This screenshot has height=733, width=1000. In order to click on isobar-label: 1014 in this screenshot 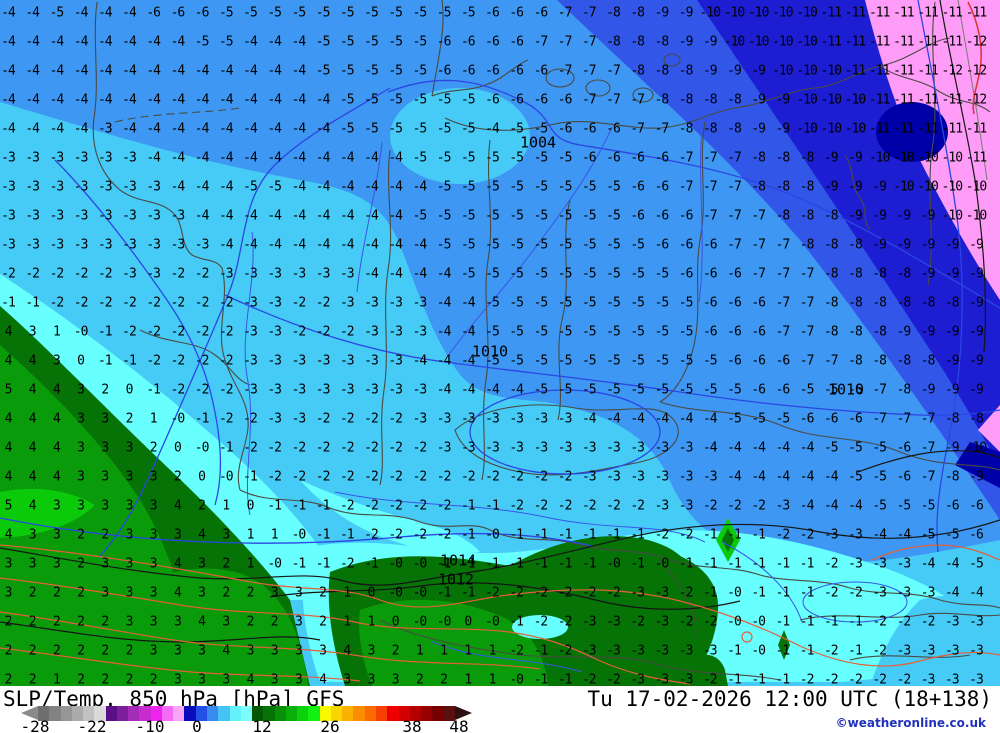, I will do `click(458, 560)`.